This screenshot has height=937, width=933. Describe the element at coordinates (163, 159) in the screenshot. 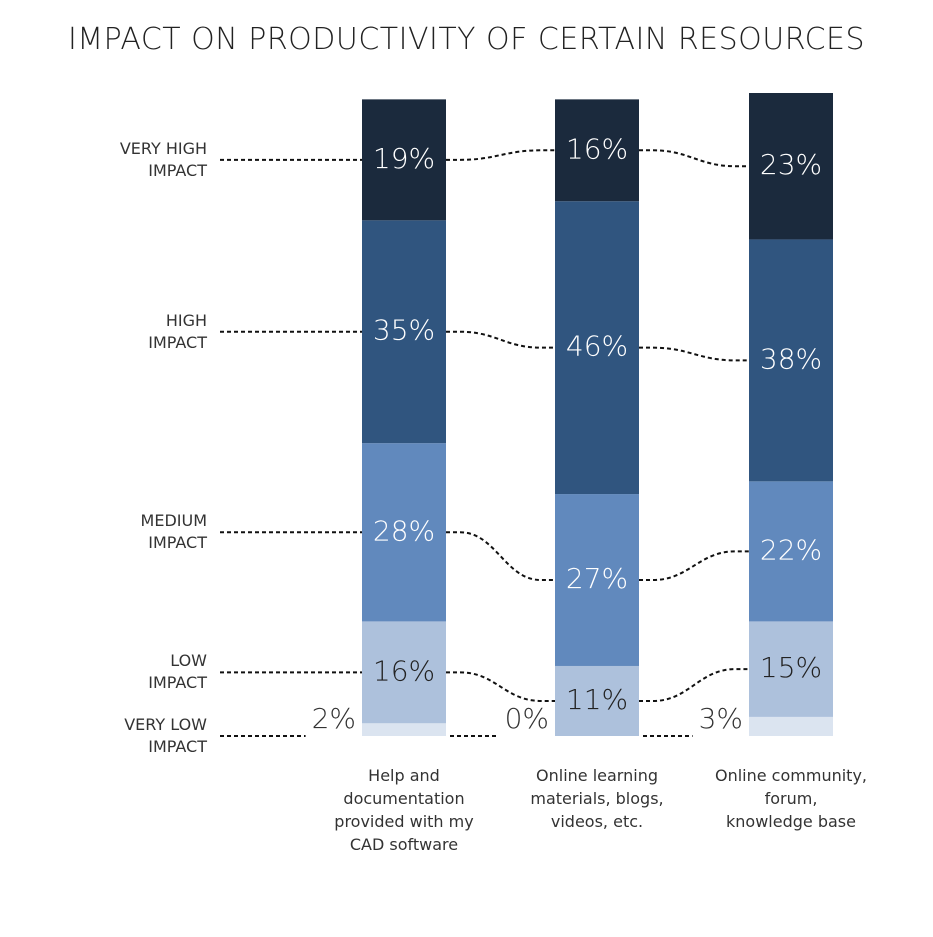

I see `legend-label: VERY HIGH IMPACT` at that location.